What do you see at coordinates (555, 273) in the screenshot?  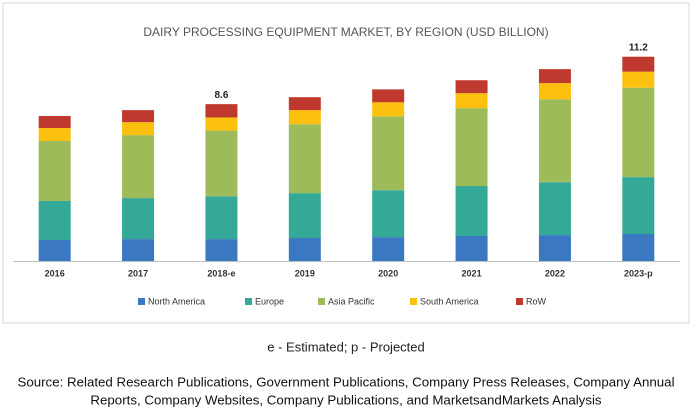 I see `x-tick-label: 2022` at bounding box center [555, 273].